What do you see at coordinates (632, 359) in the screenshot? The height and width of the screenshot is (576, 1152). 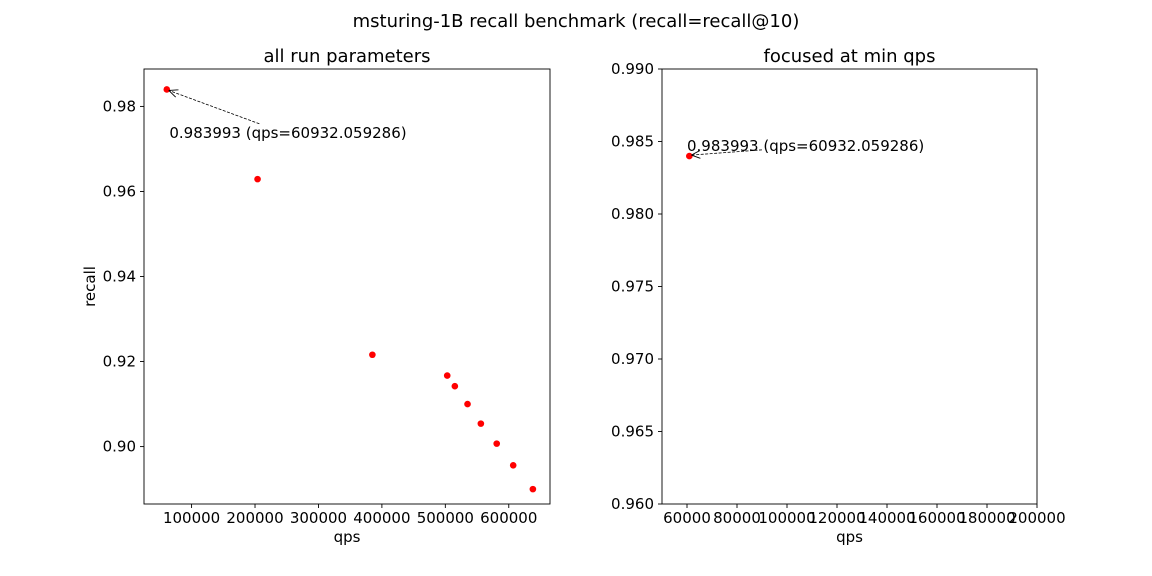 I see `y-tick-label: 0.970` at bounding box center [632, 359].